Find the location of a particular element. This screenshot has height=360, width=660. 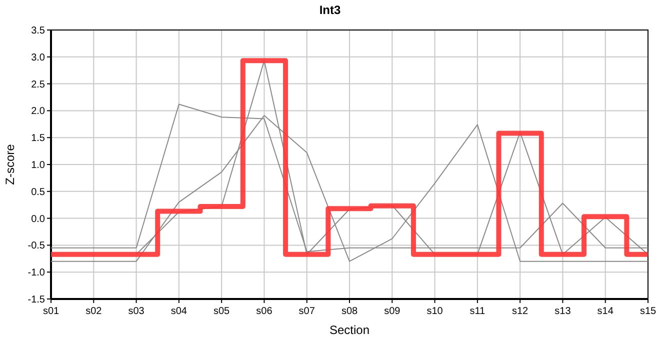

x-tick-label: s13 is located at coordinates (563, 311).